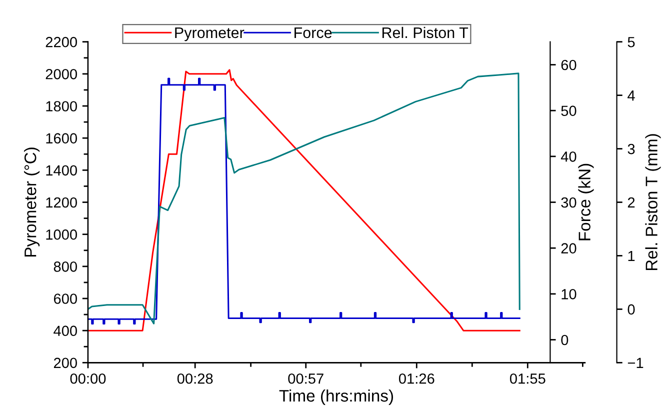 Image resolution: width=664 pixels, height=414 pixels. Describe the element at coordinates (313, 32) in the screenshot. I see `legend-label: Force` at that location.